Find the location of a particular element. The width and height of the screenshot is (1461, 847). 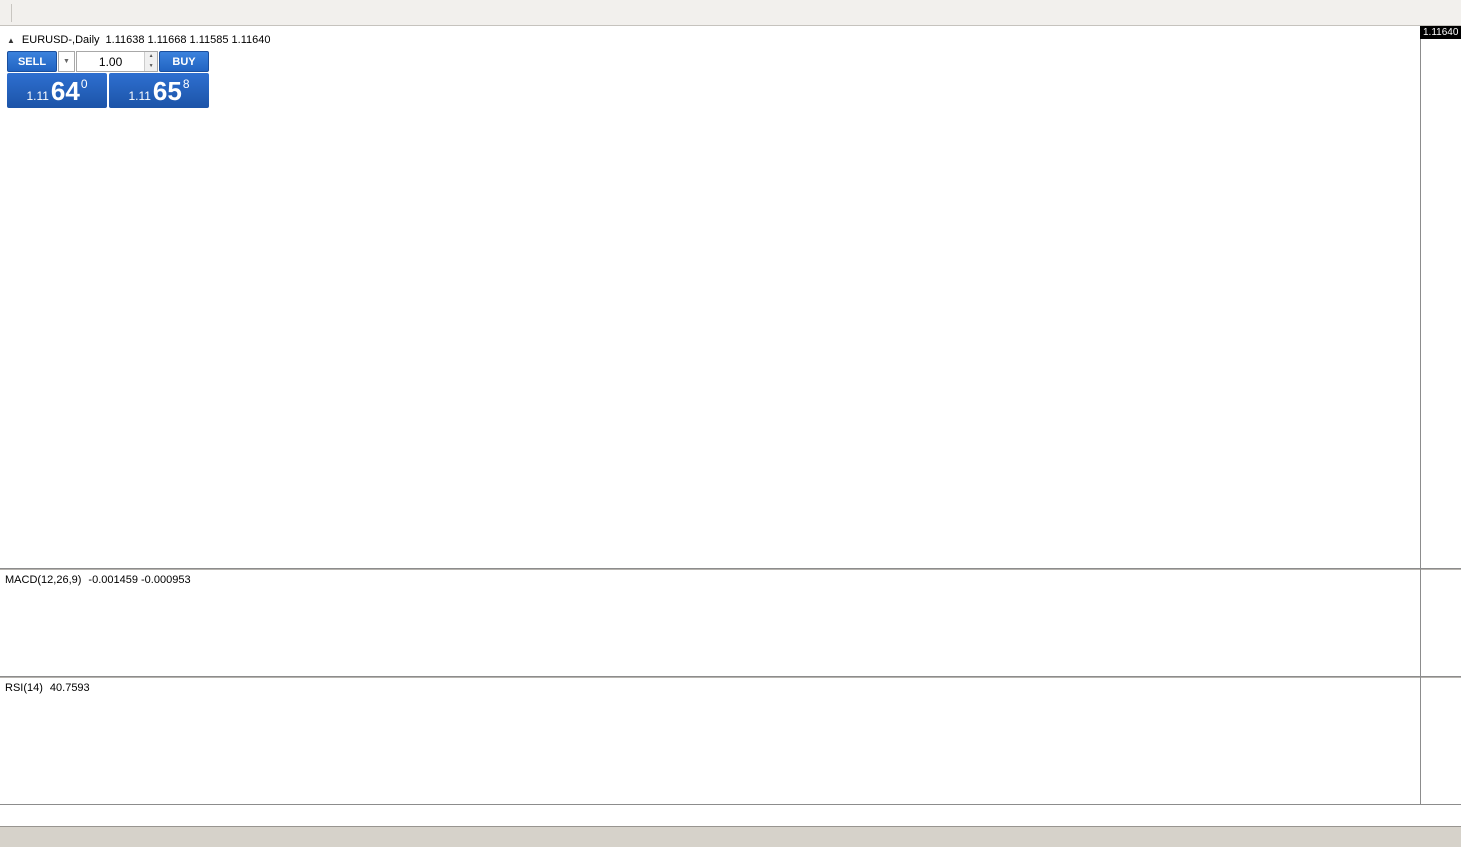

chart-symbol-label: EURUSD-,Daily is located at coordinates (60, 40).